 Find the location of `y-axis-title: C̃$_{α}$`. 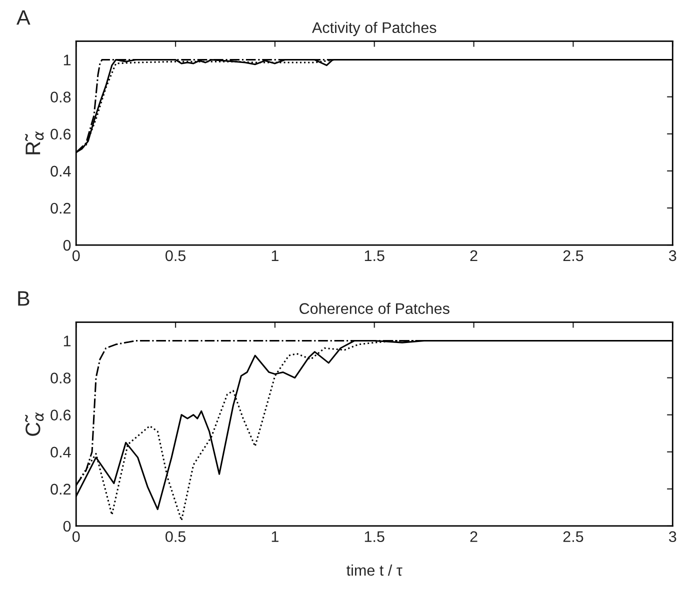

y-axis-title: C̃$_{α}$ is located at coordinates (34, 424).